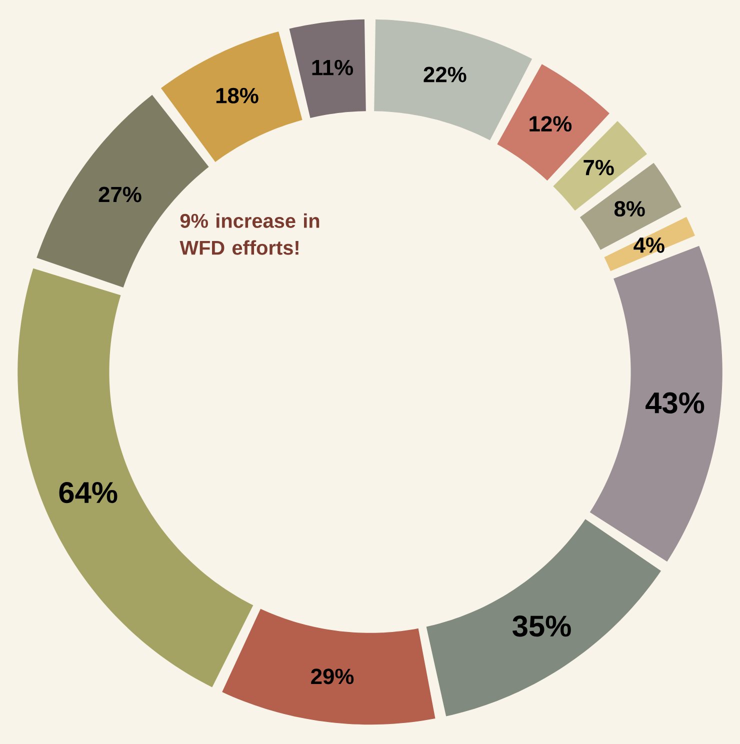  Describe the element at coordinates (237, 96) in the screenshot. I see `data-label: 18%` at that location.